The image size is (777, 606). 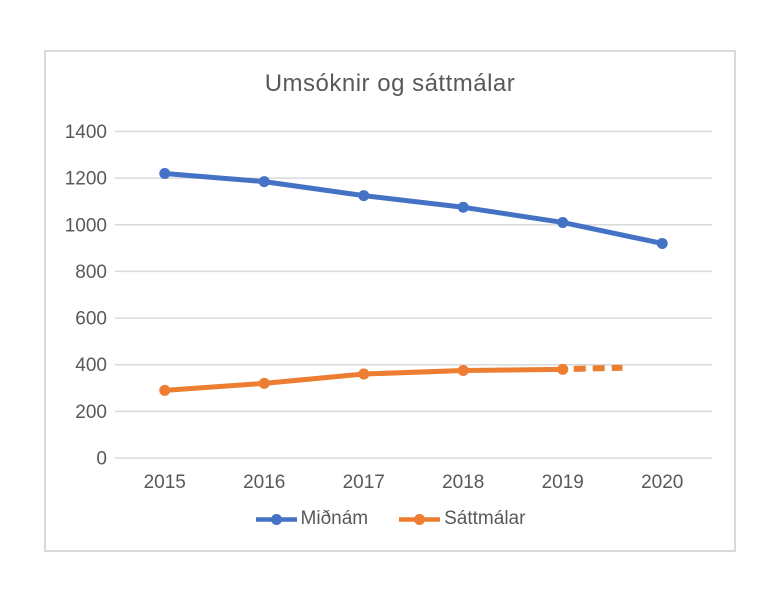 I want to click on series-projection-dashed-sattmalar, so click(x=598, y=368).